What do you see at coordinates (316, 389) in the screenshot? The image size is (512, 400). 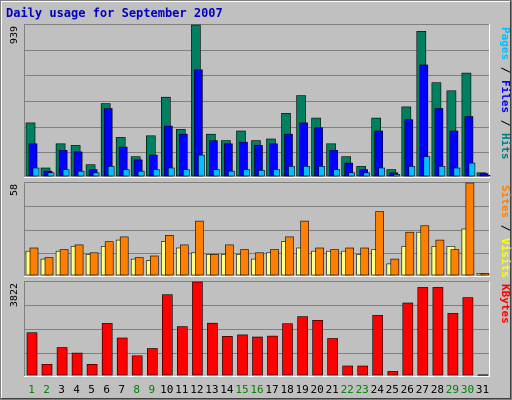 I see `day-label-20: 20` at bounding box center [316, 389].